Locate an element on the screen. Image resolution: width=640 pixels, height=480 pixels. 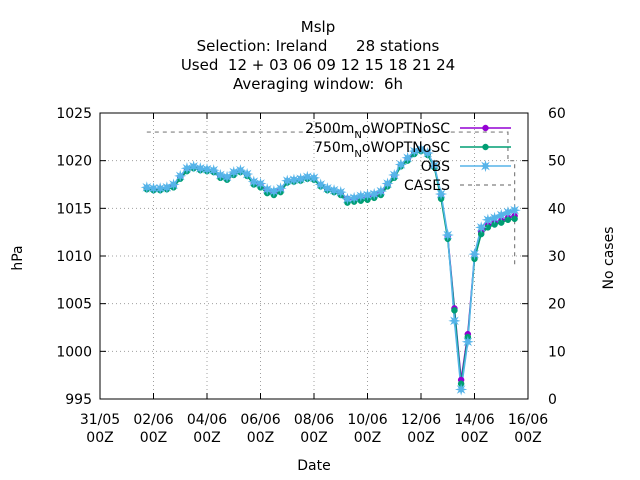
y-tick-label: 1010 is located at coordinates (74, 257).